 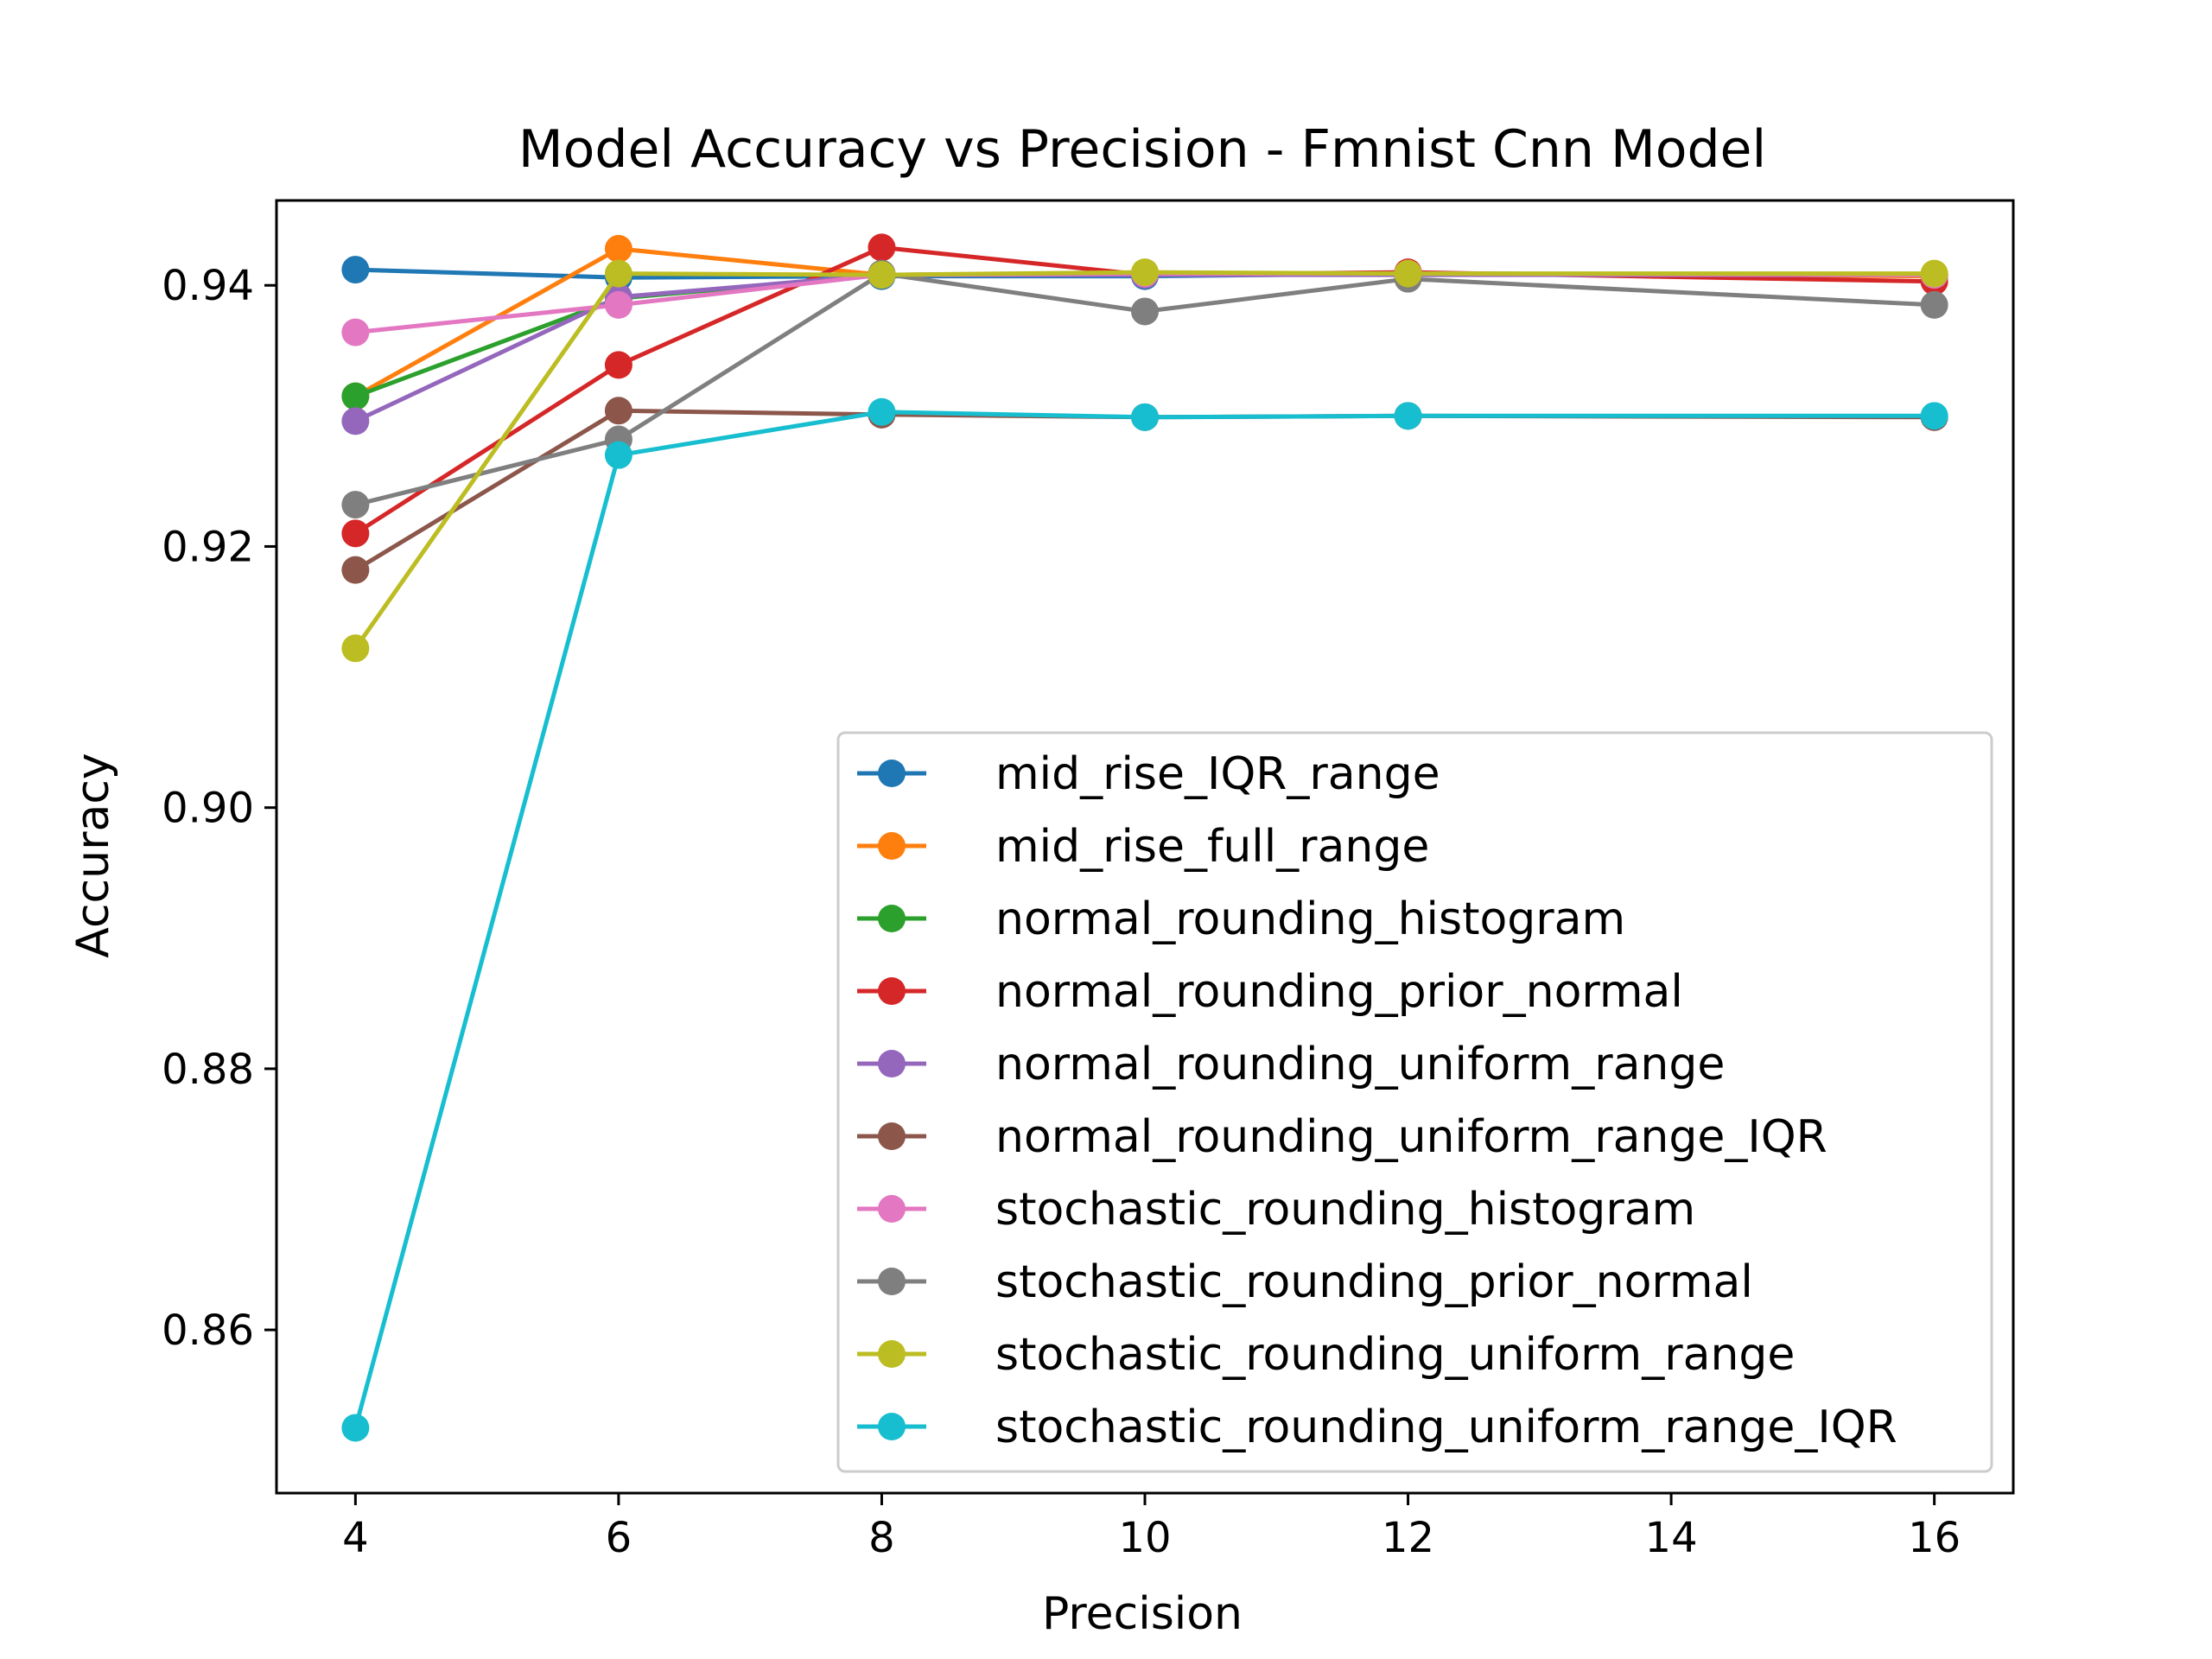 What do you see at coordinates (208, 809) in the screenshot?
I see `y-tick-label-0.90: 0.90` at bounding box center [208, 809].